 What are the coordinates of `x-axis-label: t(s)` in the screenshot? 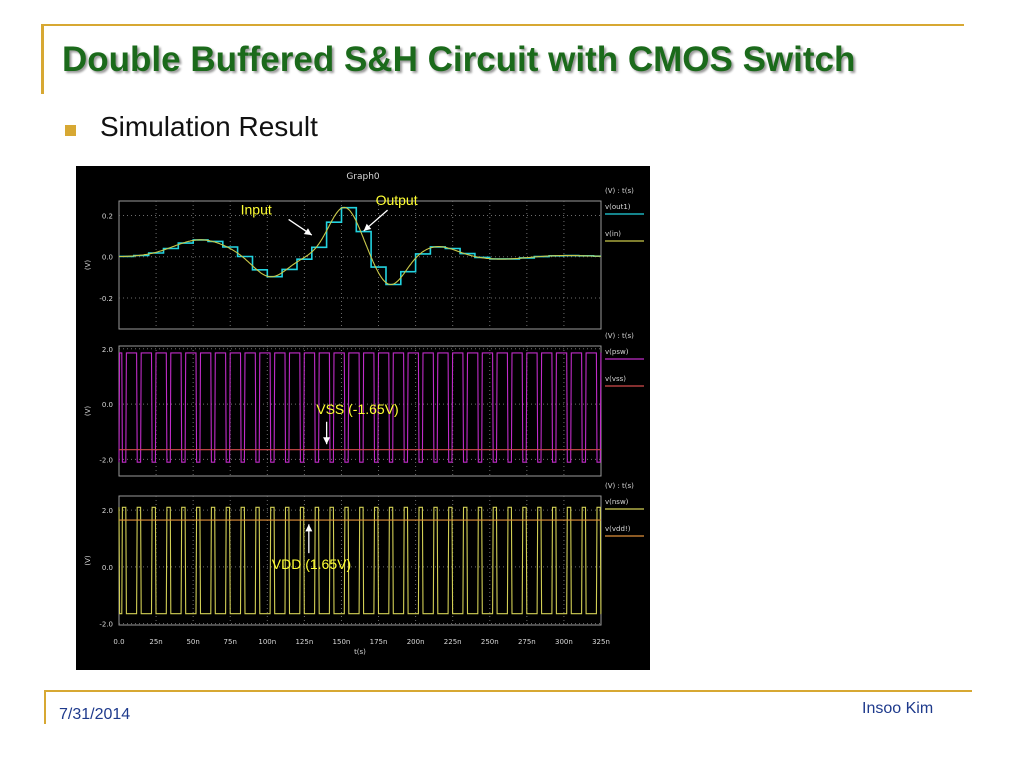 It's located at (360, 652).